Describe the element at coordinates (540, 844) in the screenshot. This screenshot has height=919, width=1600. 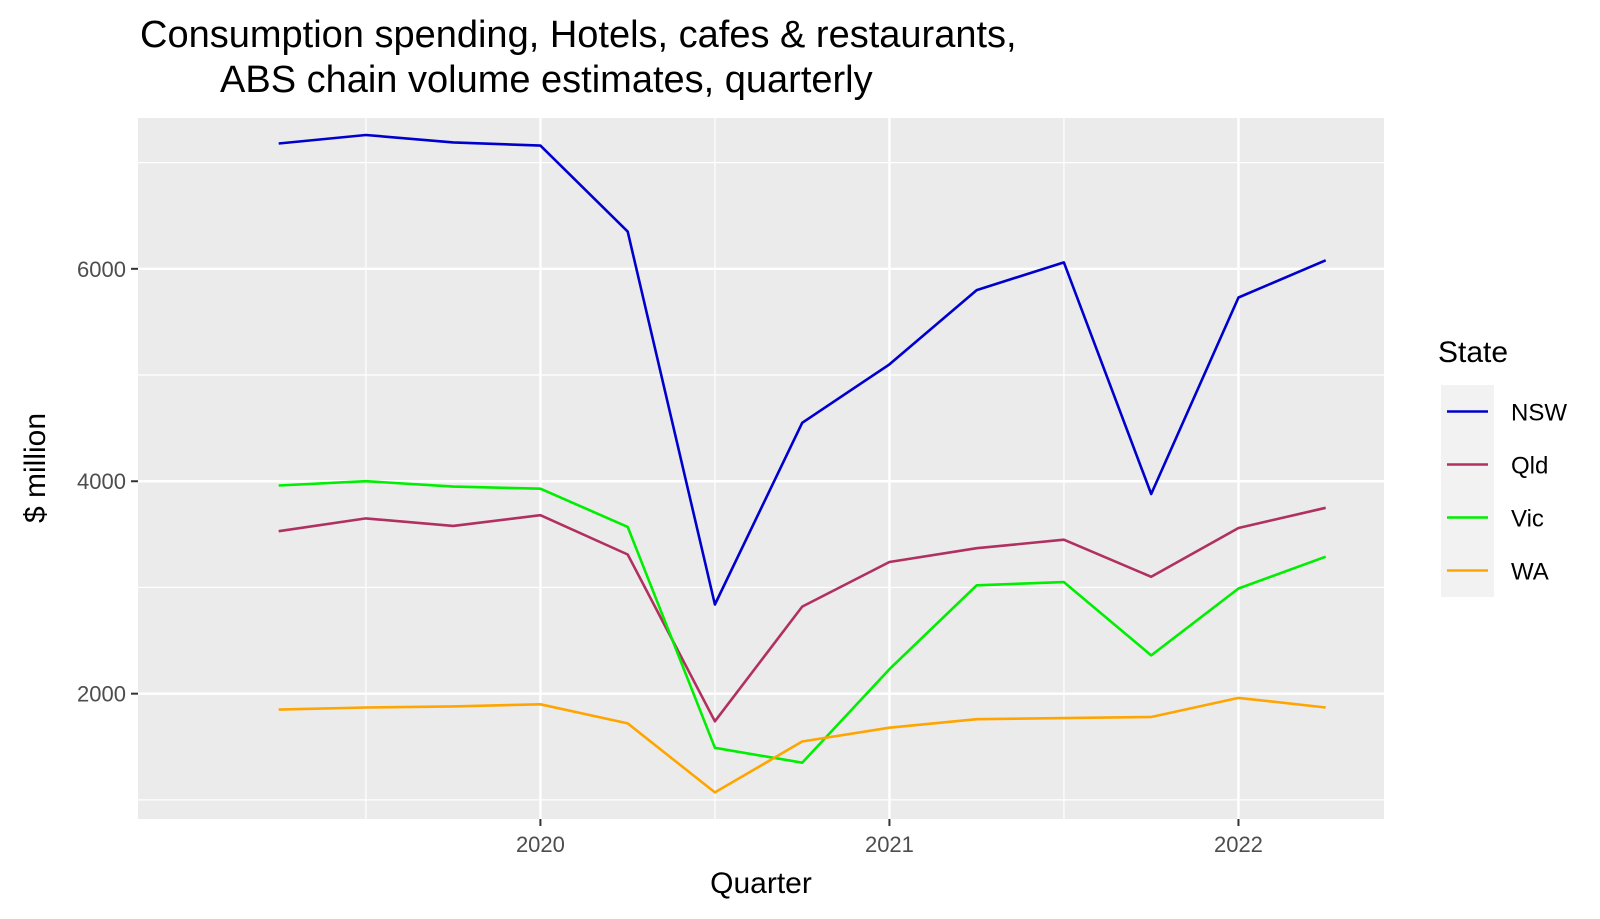
I see `x-tick-label: 2020` at that location.